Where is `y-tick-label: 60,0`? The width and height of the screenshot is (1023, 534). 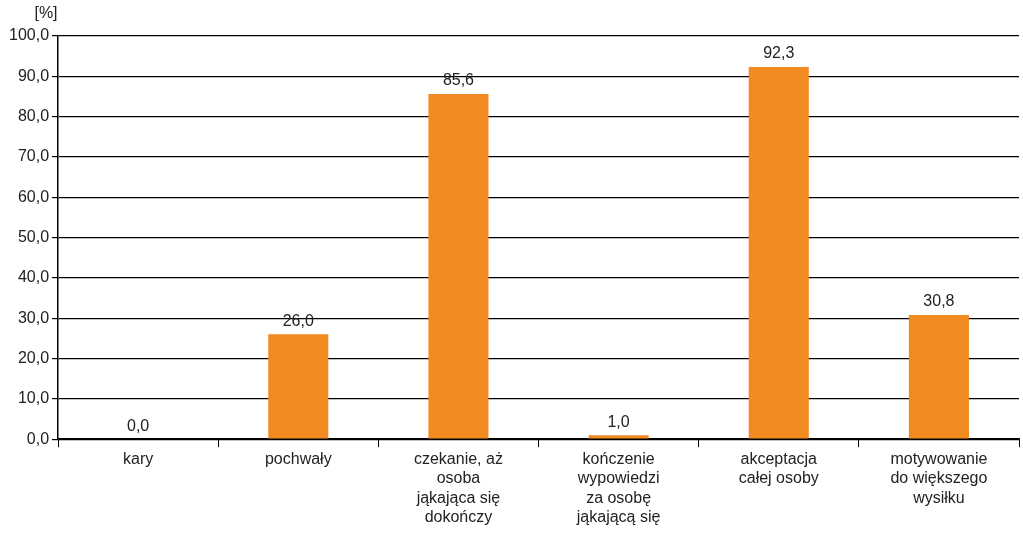
y-tick-label: 60,0 is located at coordinates (33, 196).